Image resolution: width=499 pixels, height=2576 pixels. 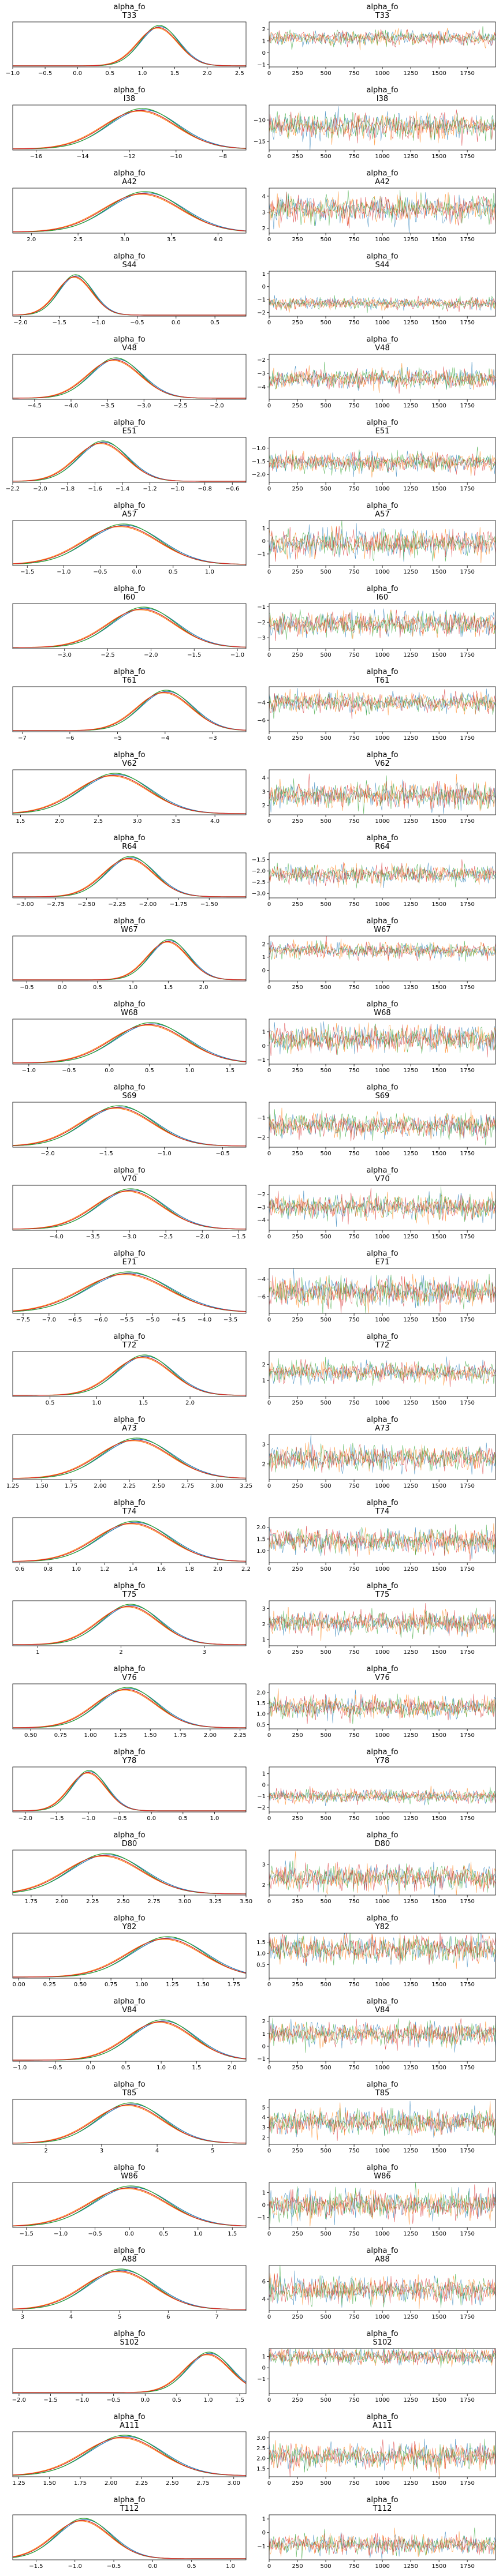 What do you see at coordinates (61, 1902) in the screenshot?
I see `kde-x-tick-label: 2.00` at bounding box center [61, 1902].